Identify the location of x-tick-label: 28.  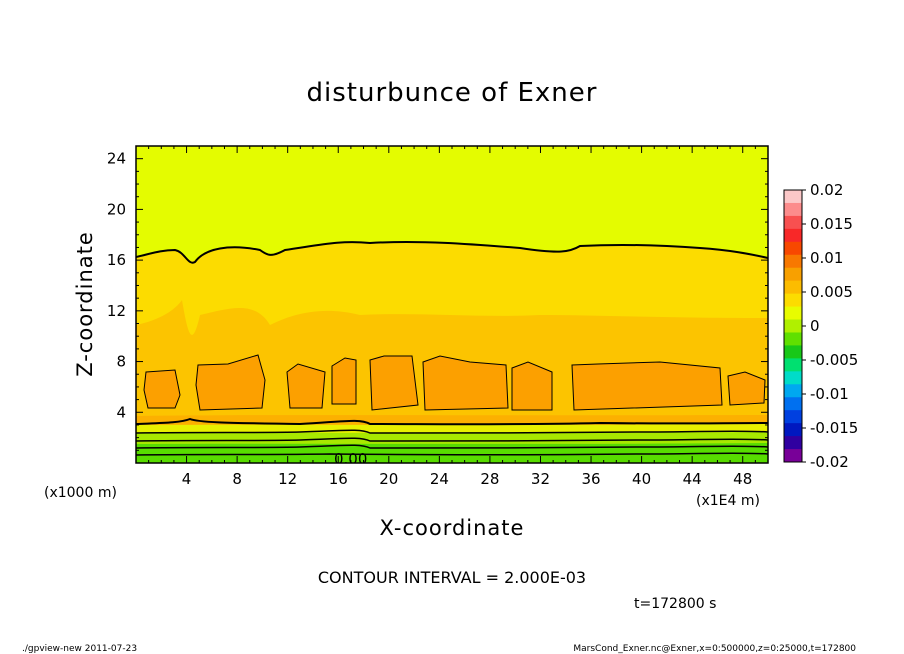
(489, 479).